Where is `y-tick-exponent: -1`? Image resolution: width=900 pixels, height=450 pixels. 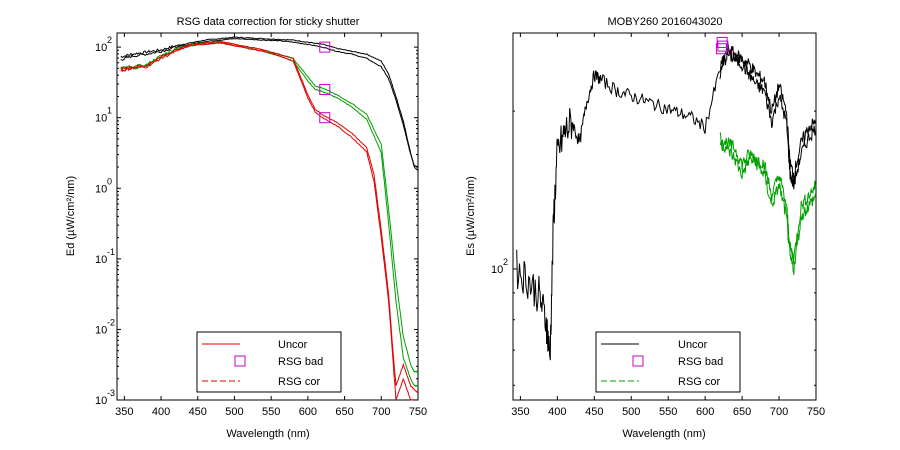
y-tick-exponent: -1 is located at coordinates (111, 252).